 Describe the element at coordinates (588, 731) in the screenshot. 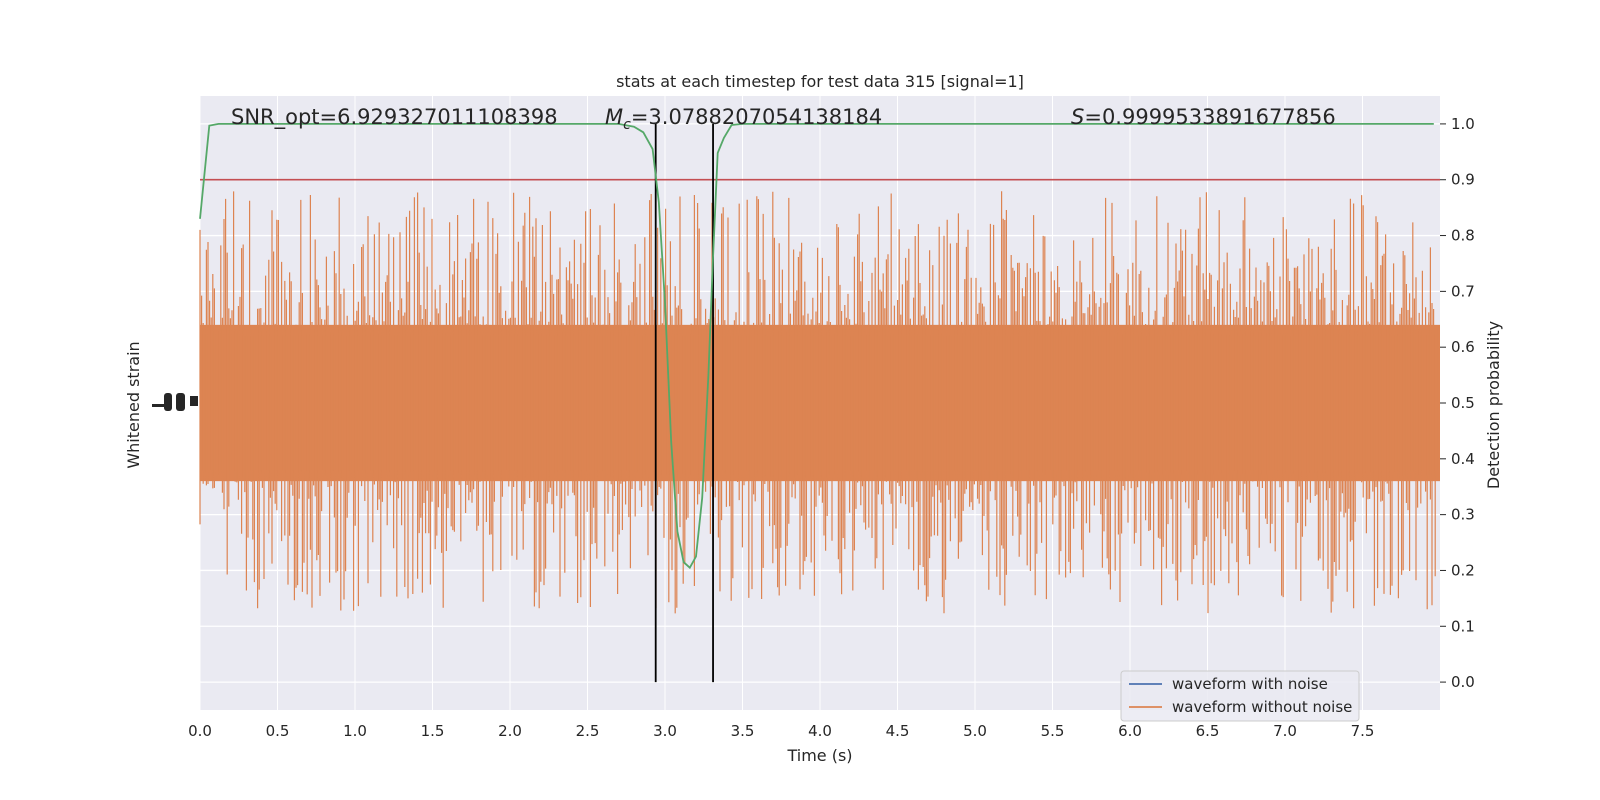

I see `x-tick-label: 2.5` at that location.